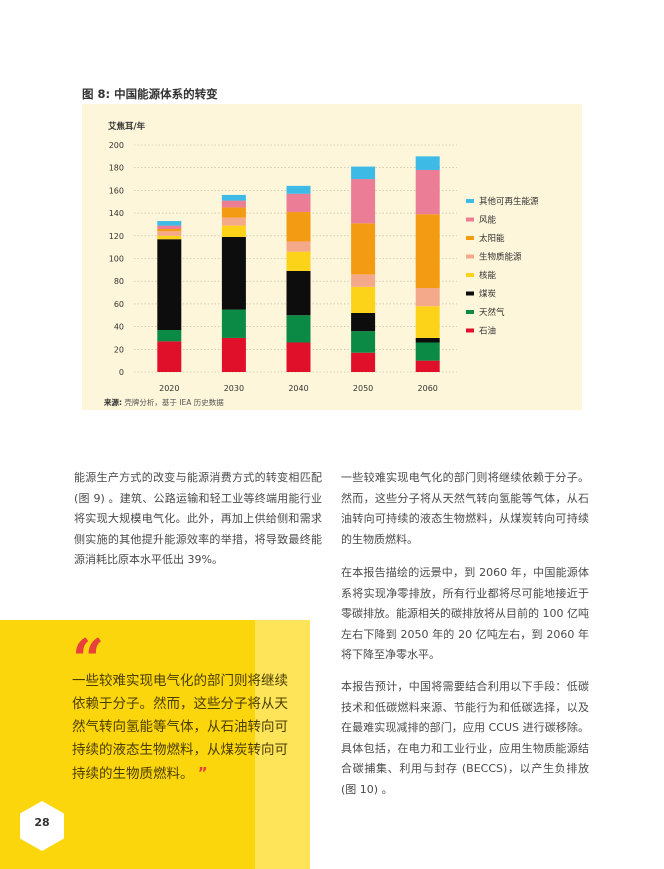  I want to click on source-label: 来源:, so click(113, 402).